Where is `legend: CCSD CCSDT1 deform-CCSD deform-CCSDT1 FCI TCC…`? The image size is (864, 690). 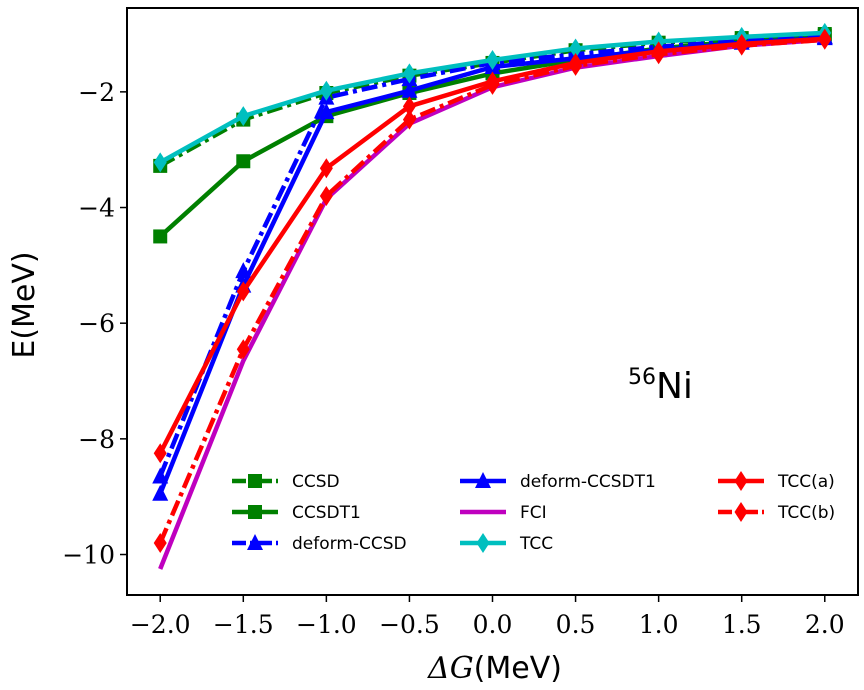 legend: CCSD CCSDT1 deform-CCSD deform-CCSDT1 FCI TCC… is located at coordinates (533, 512).